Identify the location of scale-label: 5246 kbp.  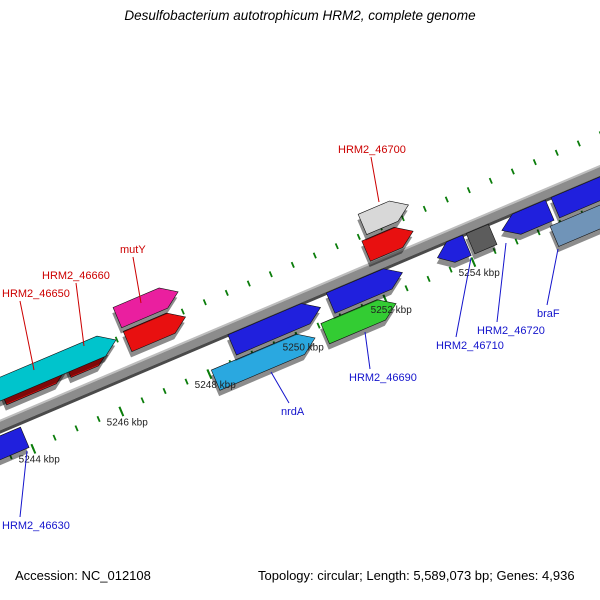
(128, 422).